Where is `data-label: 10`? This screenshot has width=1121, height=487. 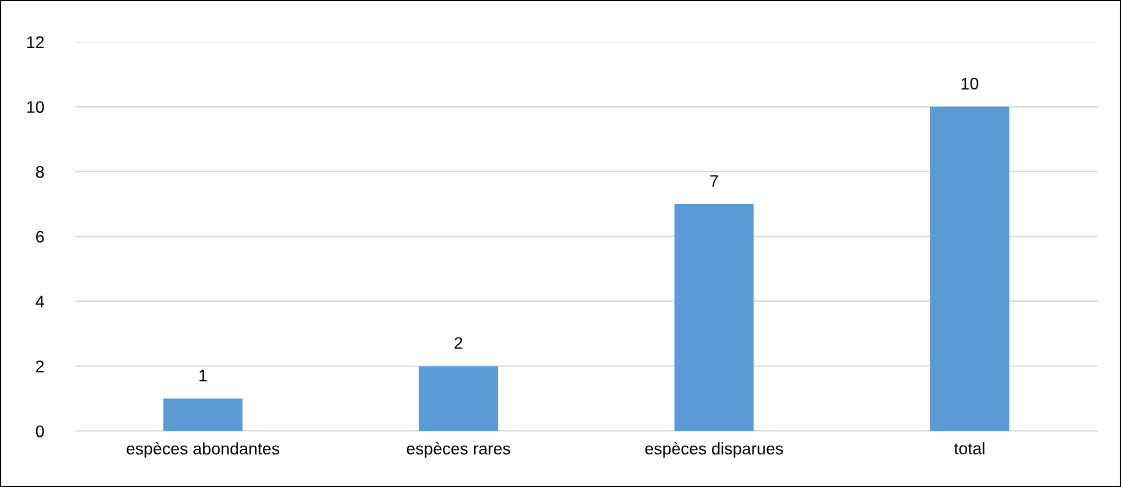
data-label: 10 is located at coordinates (970, 83).